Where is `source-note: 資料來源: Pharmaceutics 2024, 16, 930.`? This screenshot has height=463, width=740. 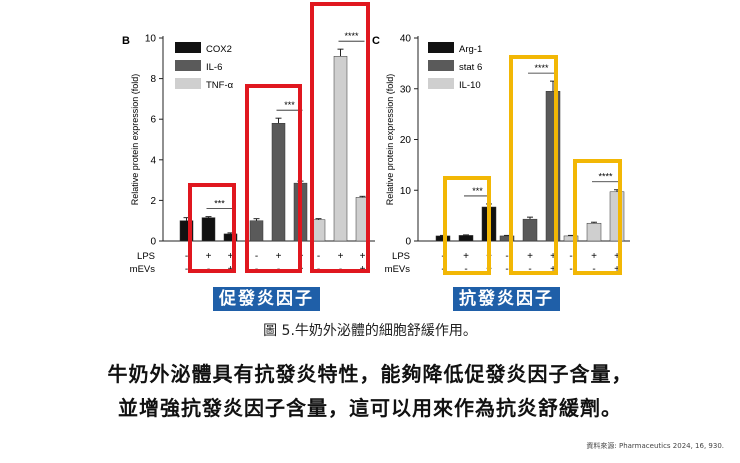 source-note: 資料來源: Pharmaceutics 2024, 16, 930. is located at coordinates (655, 446).